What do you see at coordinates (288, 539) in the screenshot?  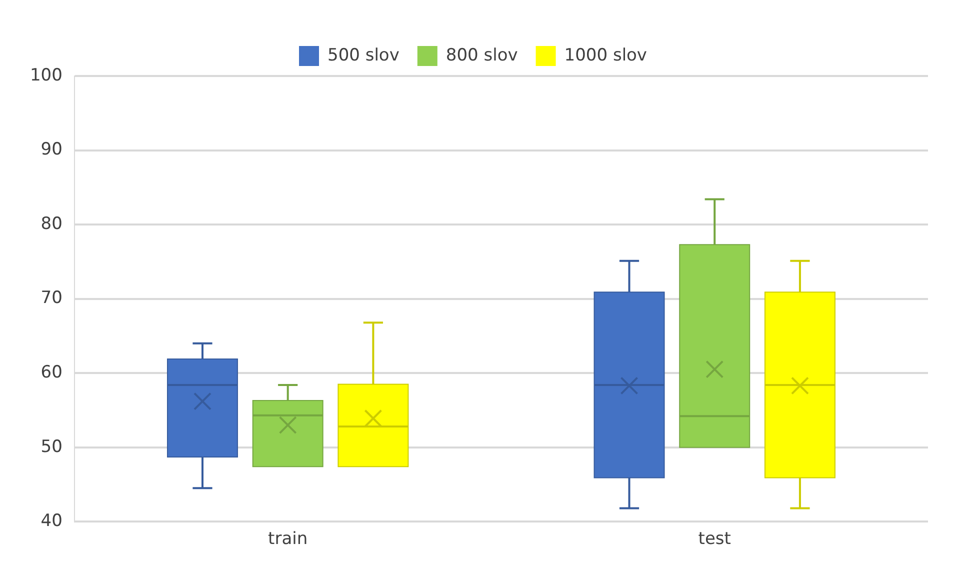 I see `x-tick-label: train` at bounding box center [288, 539].